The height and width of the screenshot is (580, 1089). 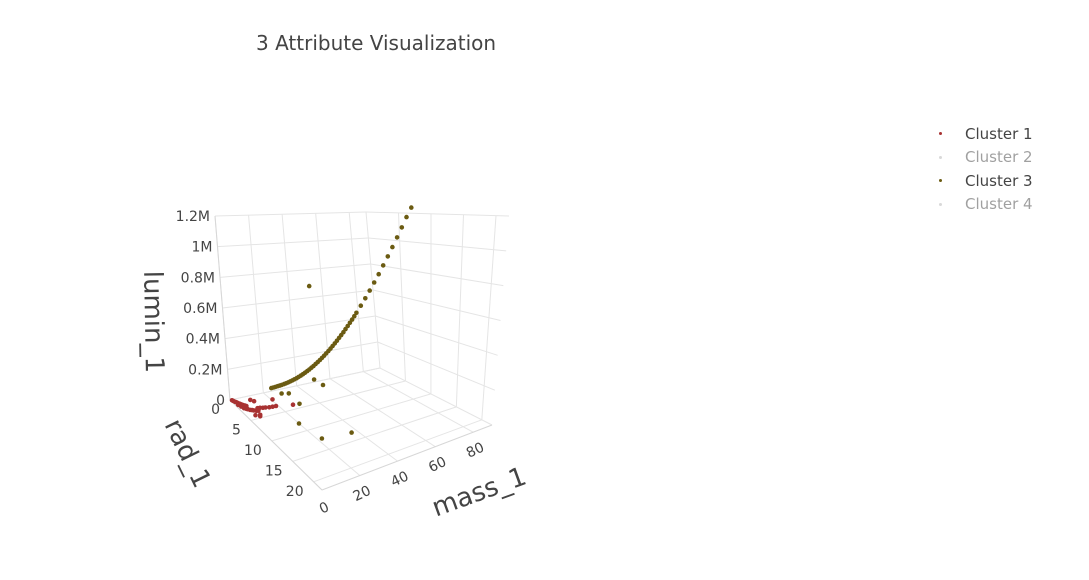 I want to click on legend-label: Cluster 1, so click(x=999, y=133).